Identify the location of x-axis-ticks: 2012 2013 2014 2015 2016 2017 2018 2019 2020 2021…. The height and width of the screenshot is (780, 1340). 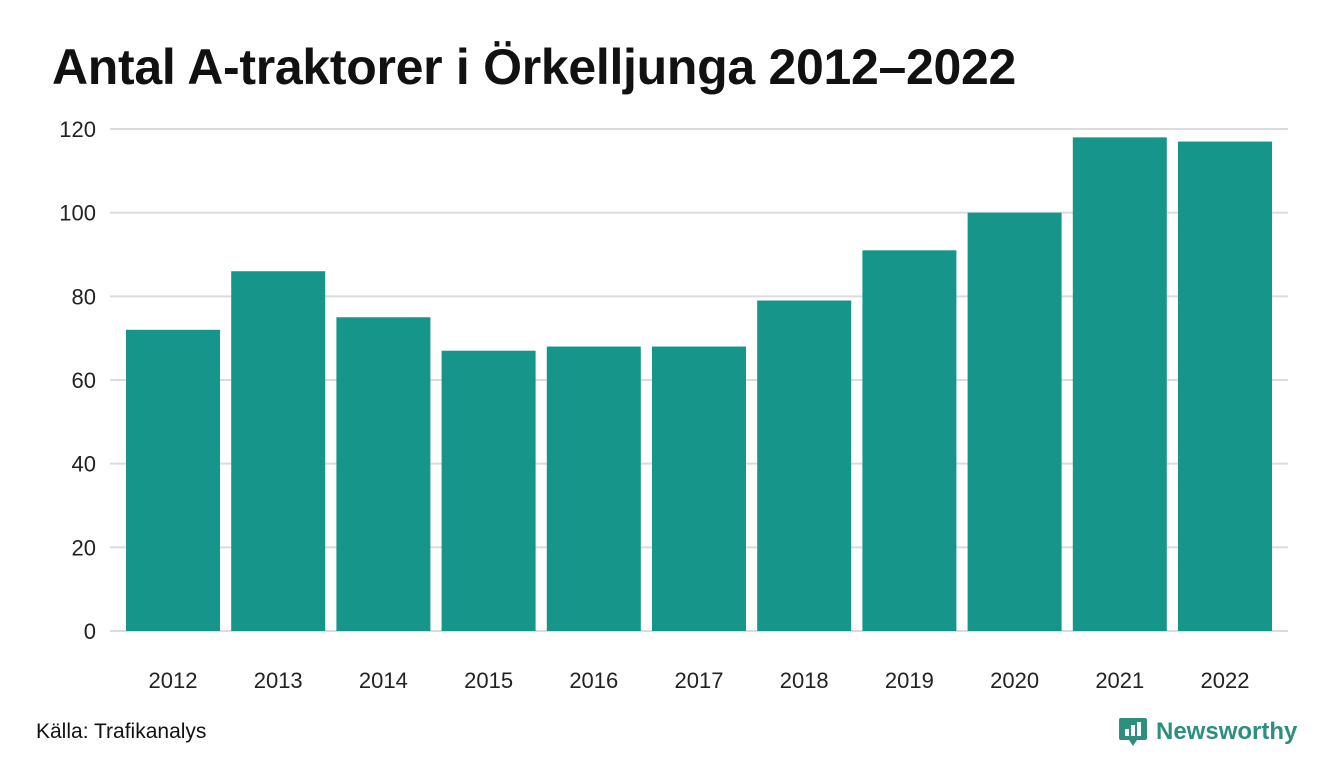
(699, 680).